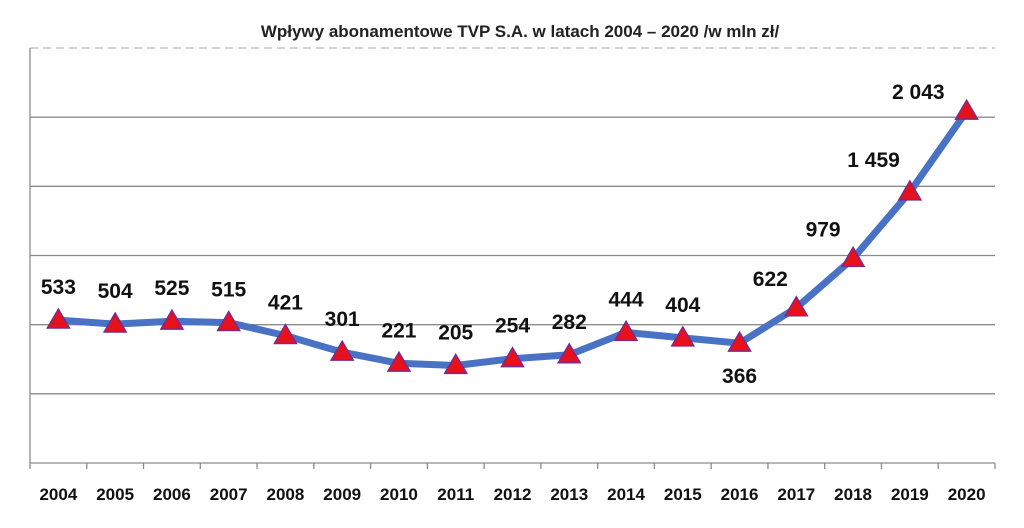 The width and height of the screenshot is (1024, 528). What do you see at coordinates (910, 494) in the screenshot?
I see `x-tick-label: 2019` at bounding box center [910, 494].